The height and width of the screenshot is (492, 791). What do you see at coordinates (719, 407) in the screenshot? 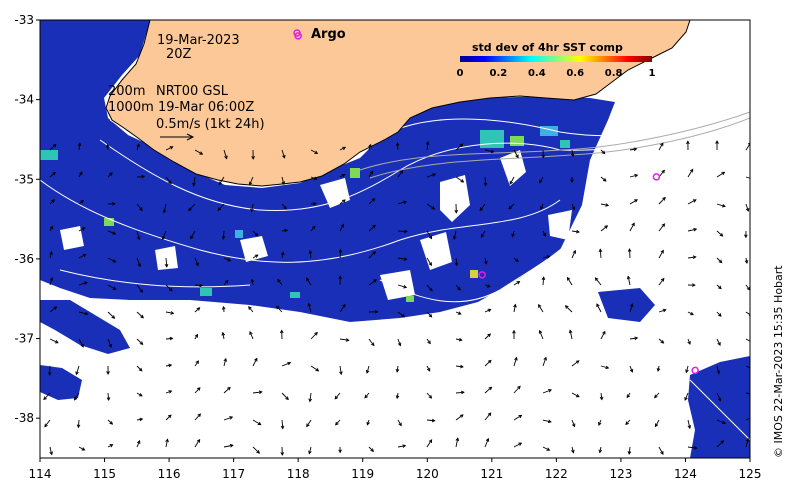
I see `sst-coverage-southeast` at bounding box center [719, 407].